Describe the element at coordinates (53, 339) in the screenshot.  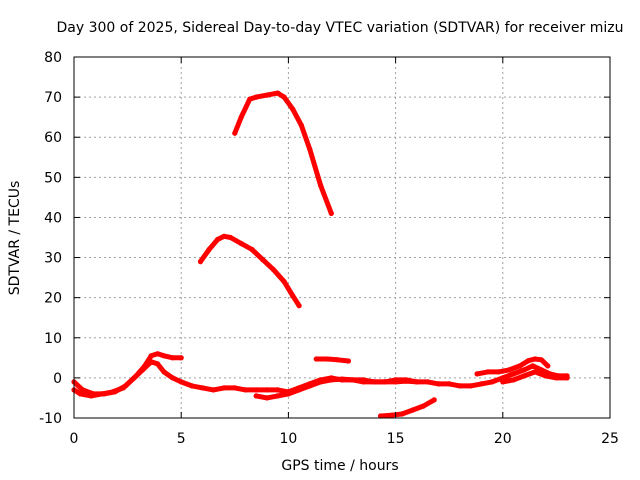
I see `y-tick-label: 10` at that location.